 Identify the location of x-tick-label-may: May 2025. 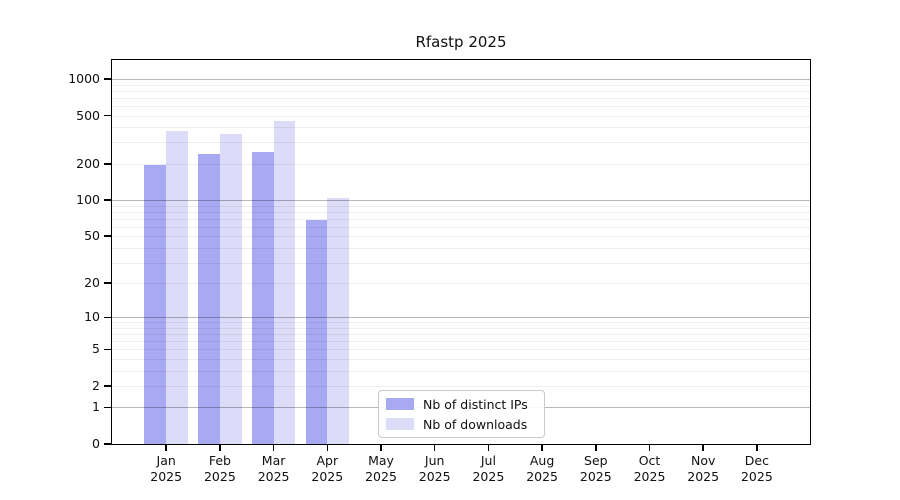
(381, 468).